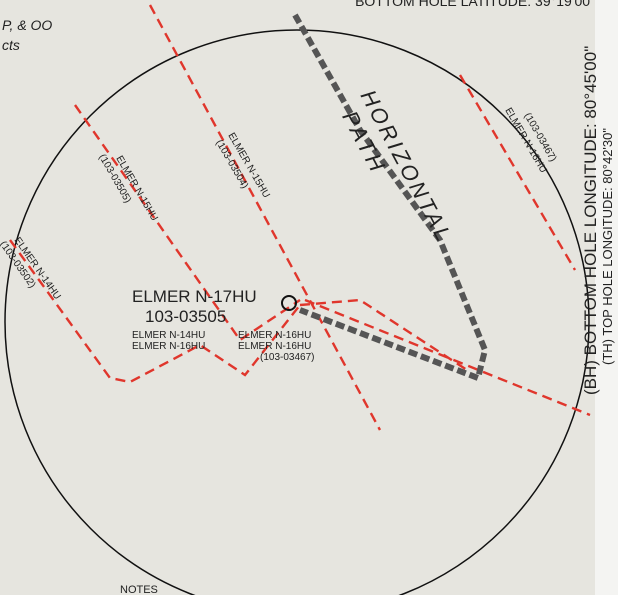 The height and width of the screenshot is (595, 618). Describe the element at coordinates (590, 220) in the screenshot. I see `bh-longitude: (BH) BOTTOM HOLE LONGITUDE: 80°45'00"` at that location.